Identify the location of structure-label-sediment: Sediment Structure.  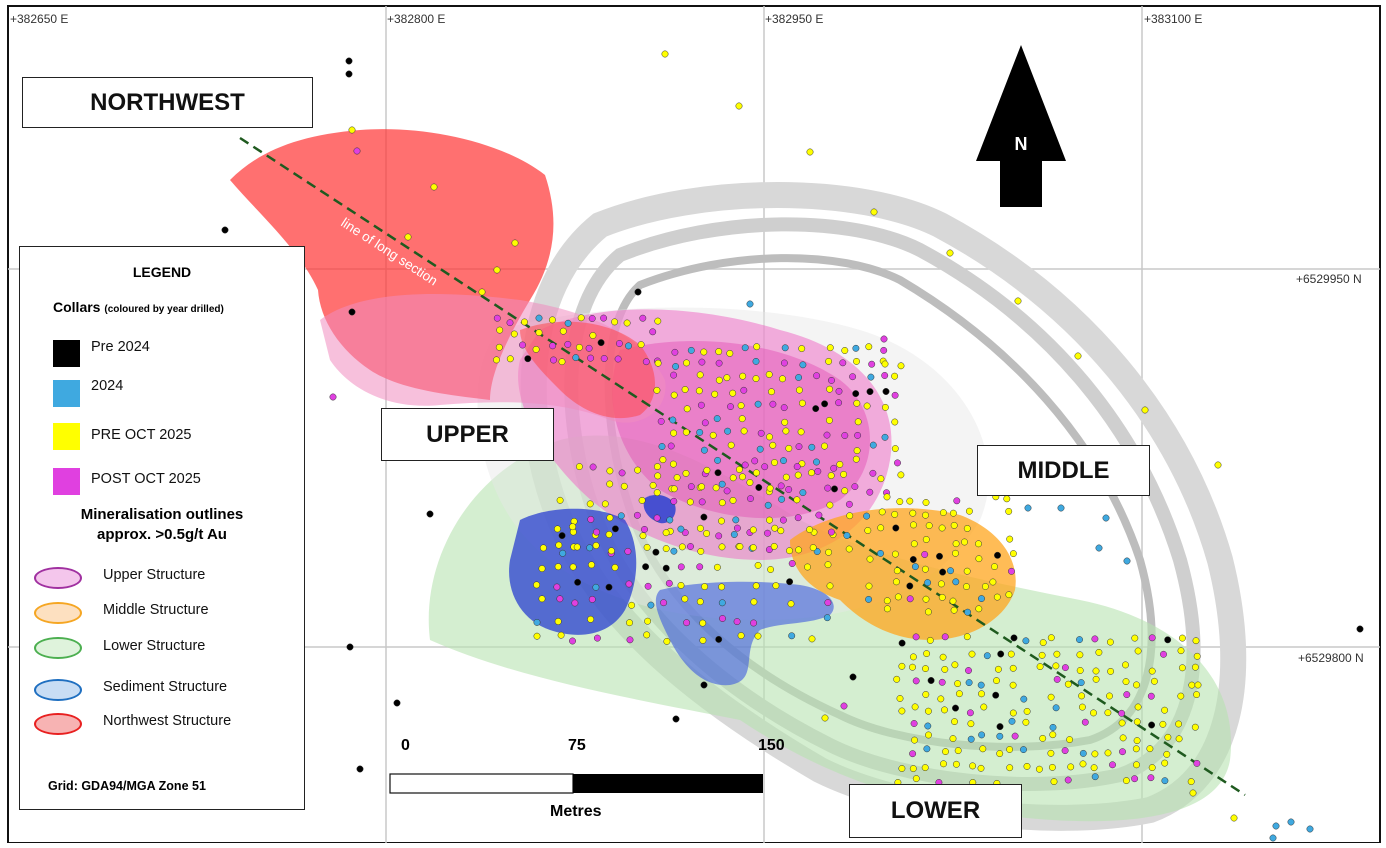
(165, 687).